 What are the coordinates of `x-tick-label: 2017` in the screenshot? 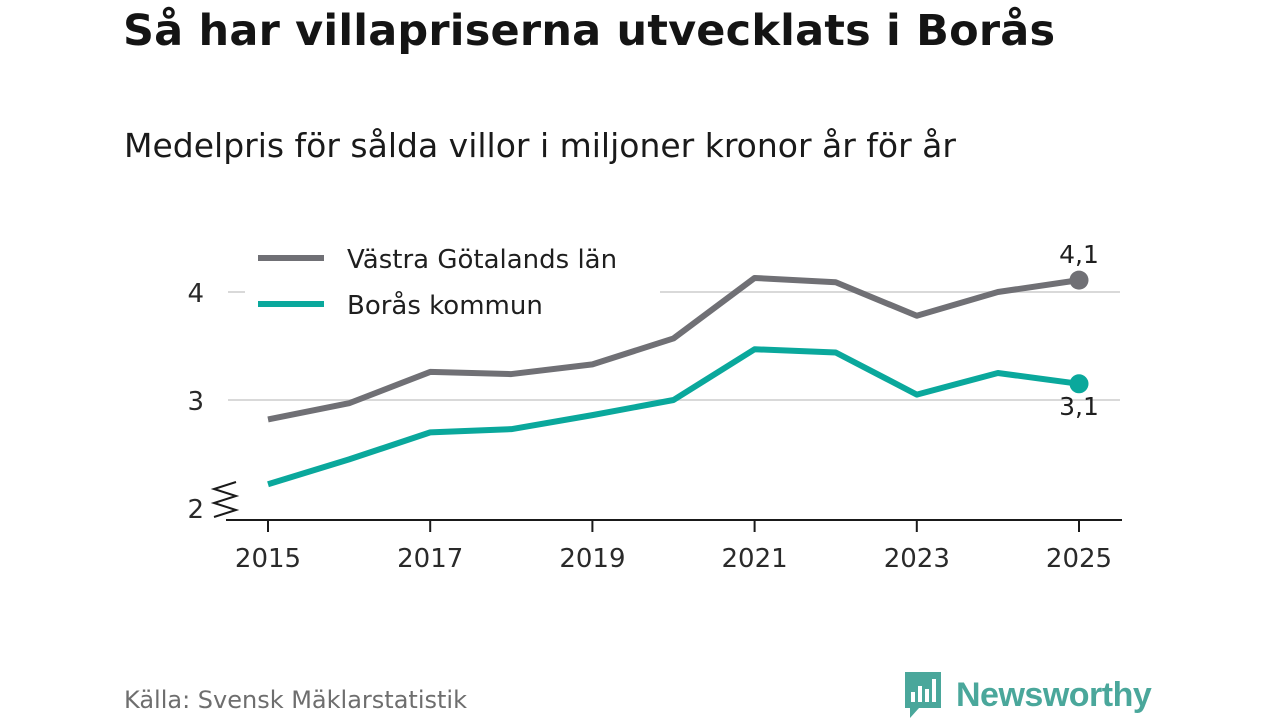 It's located at (430, 559).